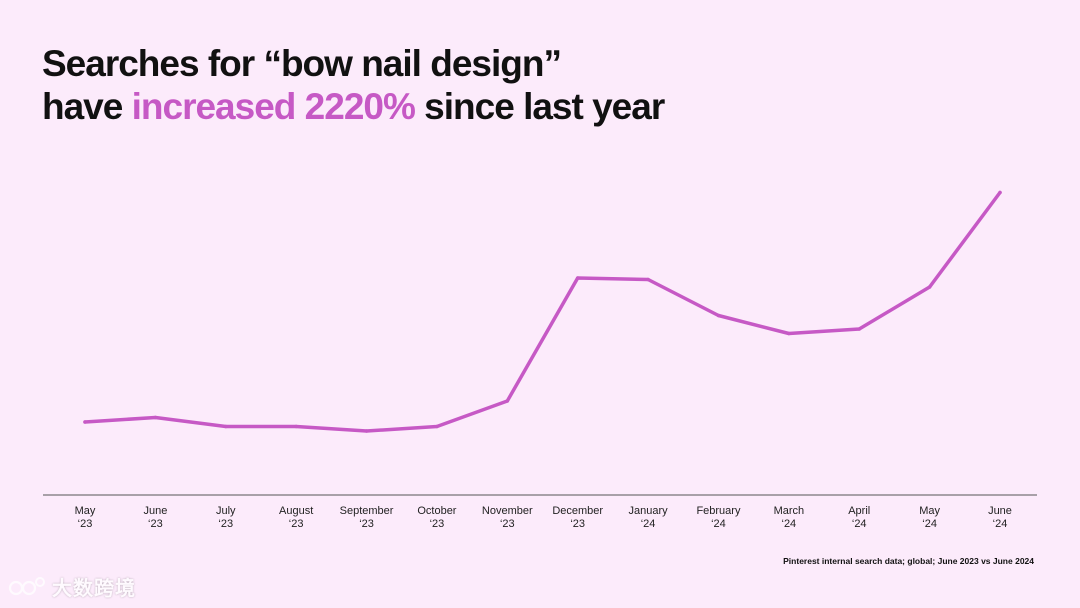  I want to click on x-tick-label: January ‘24, so click(649, 517).